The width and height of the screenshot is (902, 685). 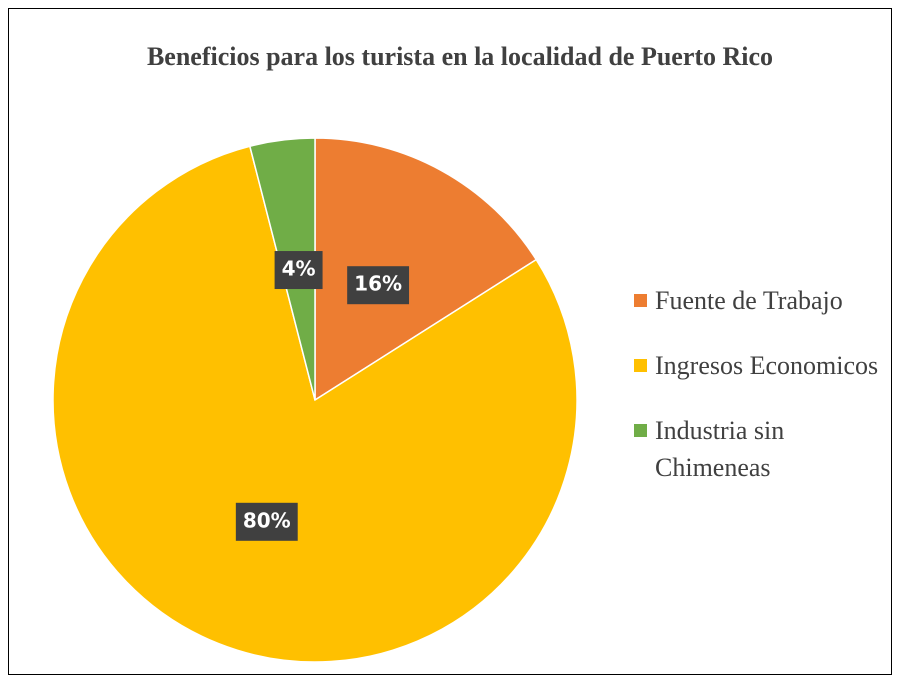 What do you see at coordinates (749, 300) in the screenshot?
I see `legend-label: Fuente de Trabajo` at bounding box center [749, 300].